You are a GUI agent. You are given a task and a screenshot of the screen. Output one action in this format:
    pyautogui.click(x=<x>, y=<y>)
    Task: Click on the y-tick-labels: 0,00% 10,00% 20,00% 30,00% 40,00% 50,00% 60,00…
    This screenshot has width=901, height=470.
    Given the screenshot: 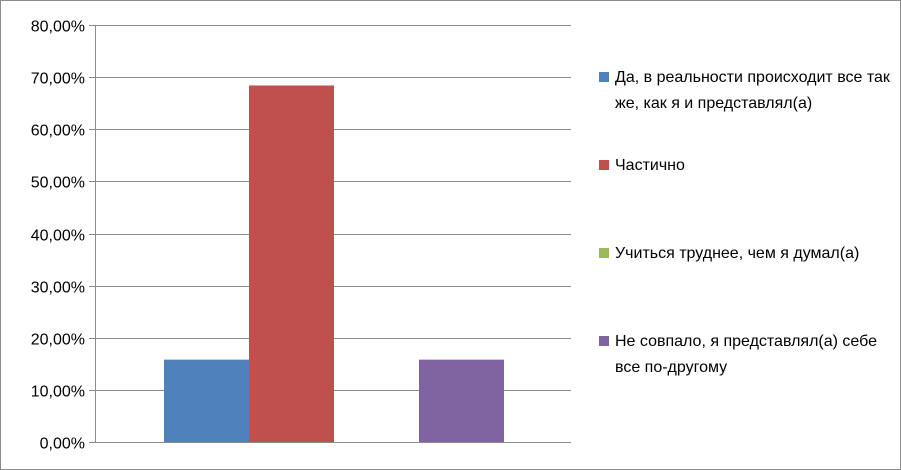 What is the action you would take?
    pyautogui.click(x=58, y=236)
    